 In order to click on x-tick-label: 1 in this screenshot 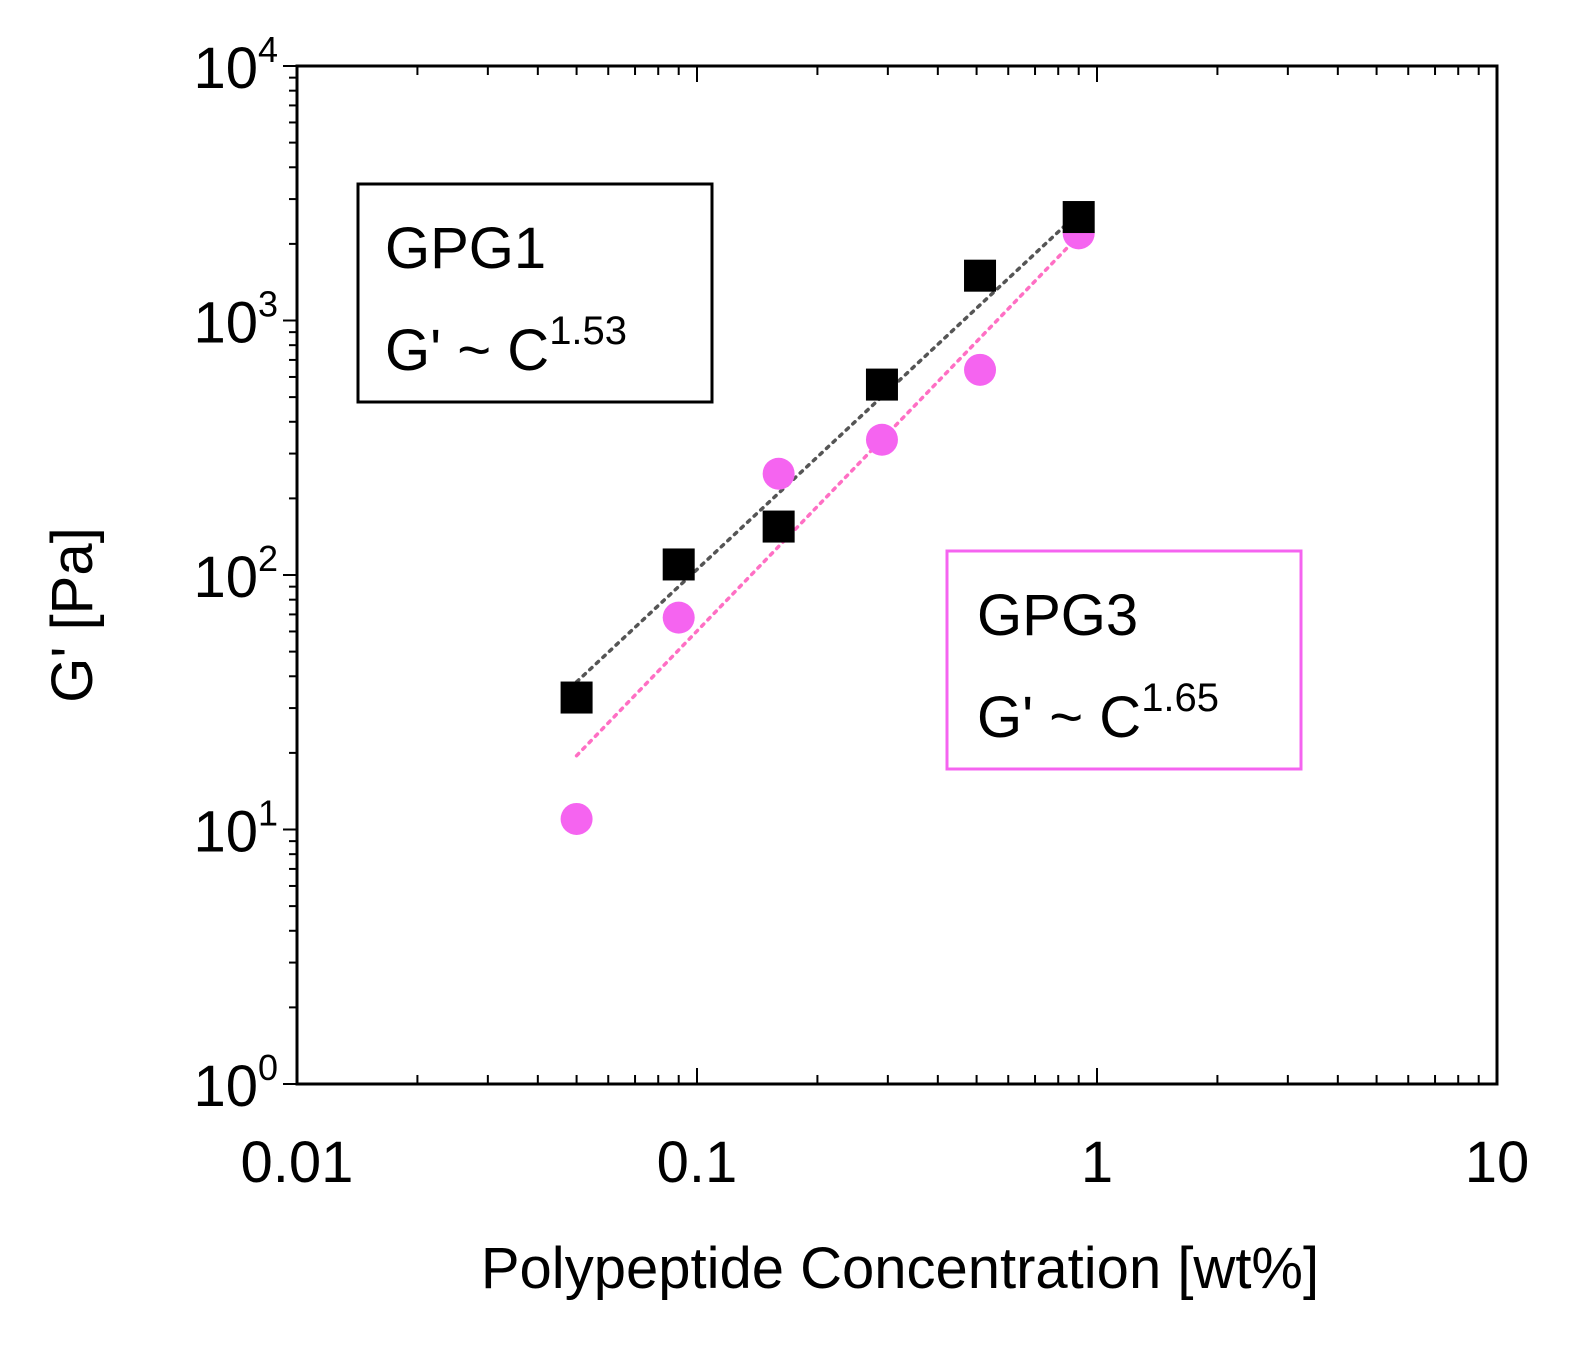, I will do `click(1097, 1162)`.